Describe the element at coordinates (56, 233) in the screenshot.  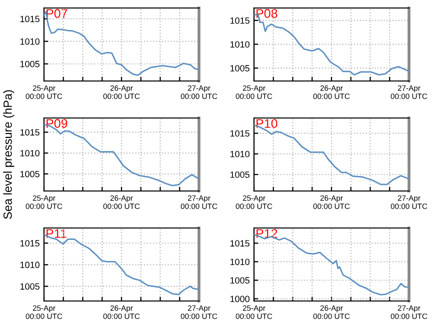
I see `annotation: P11` at that location.